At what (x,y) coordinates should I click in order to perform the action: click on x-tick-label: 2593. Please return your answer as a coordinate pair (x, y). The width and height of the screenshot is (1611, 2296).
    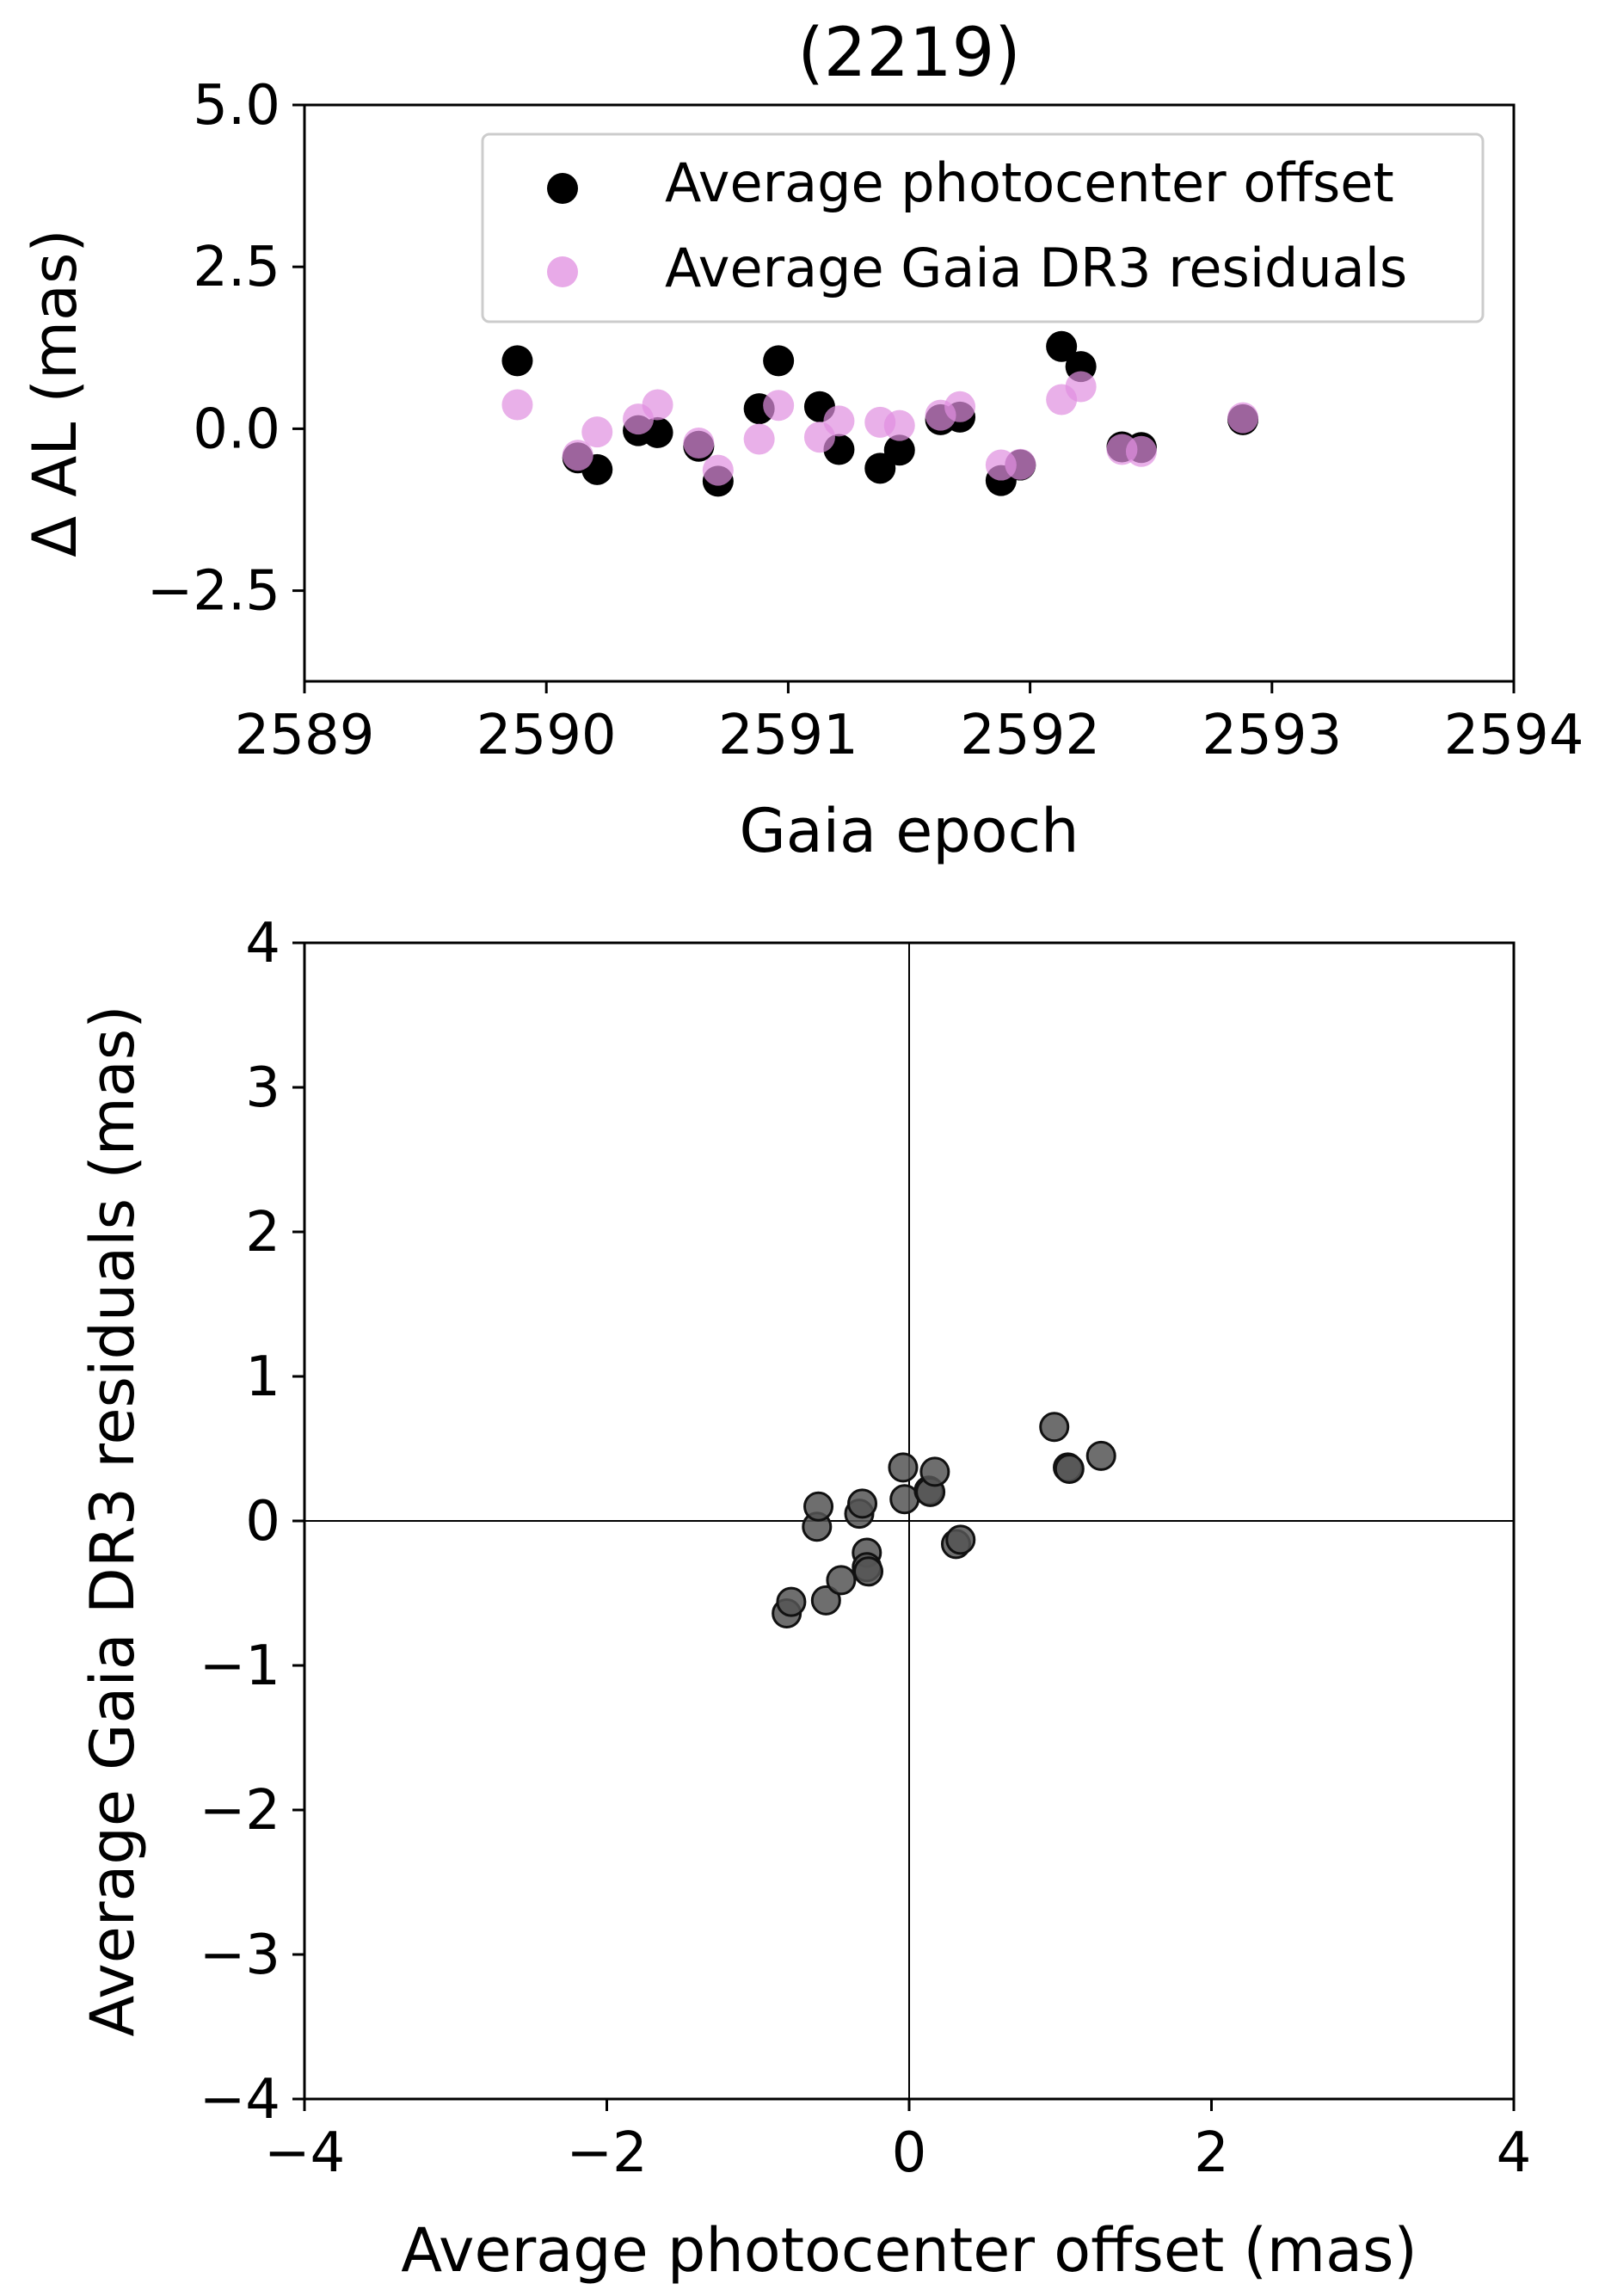
    Looking at the image, I should click on (1272, 735).